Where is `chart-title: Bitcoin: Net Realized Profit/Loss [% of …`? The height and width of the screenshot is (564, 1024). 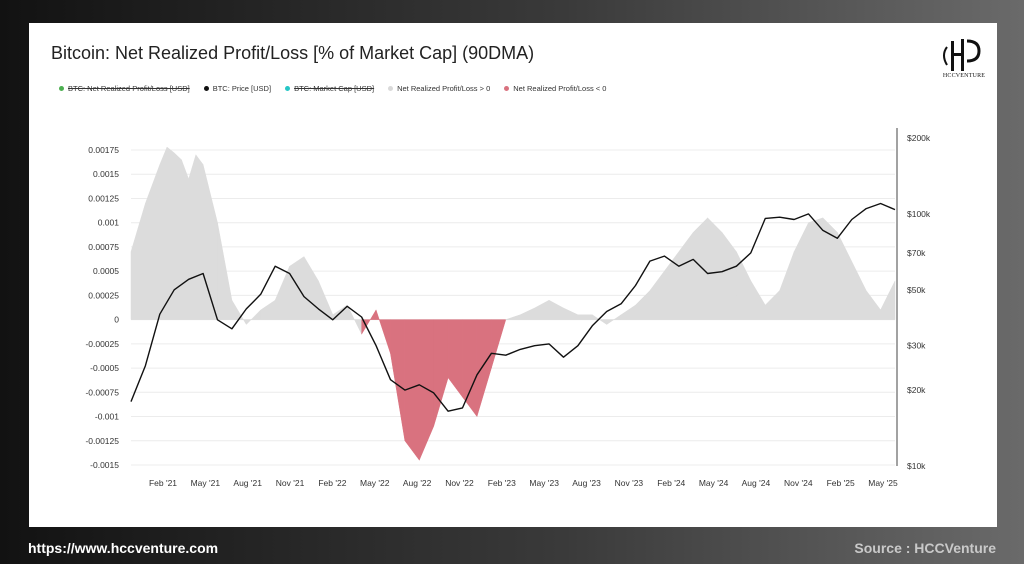 chart-title: Bitcoin: Net Realized Profit/Loss [% of … is located at coordinates (293, 53).